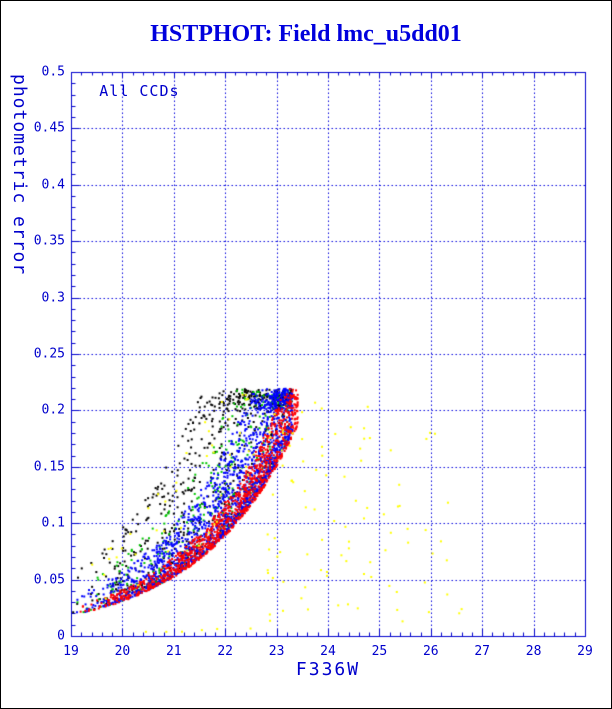 This screenshot has width=612, height=709. I want to click on y-tick-label: 0.2, so click(53, 410).